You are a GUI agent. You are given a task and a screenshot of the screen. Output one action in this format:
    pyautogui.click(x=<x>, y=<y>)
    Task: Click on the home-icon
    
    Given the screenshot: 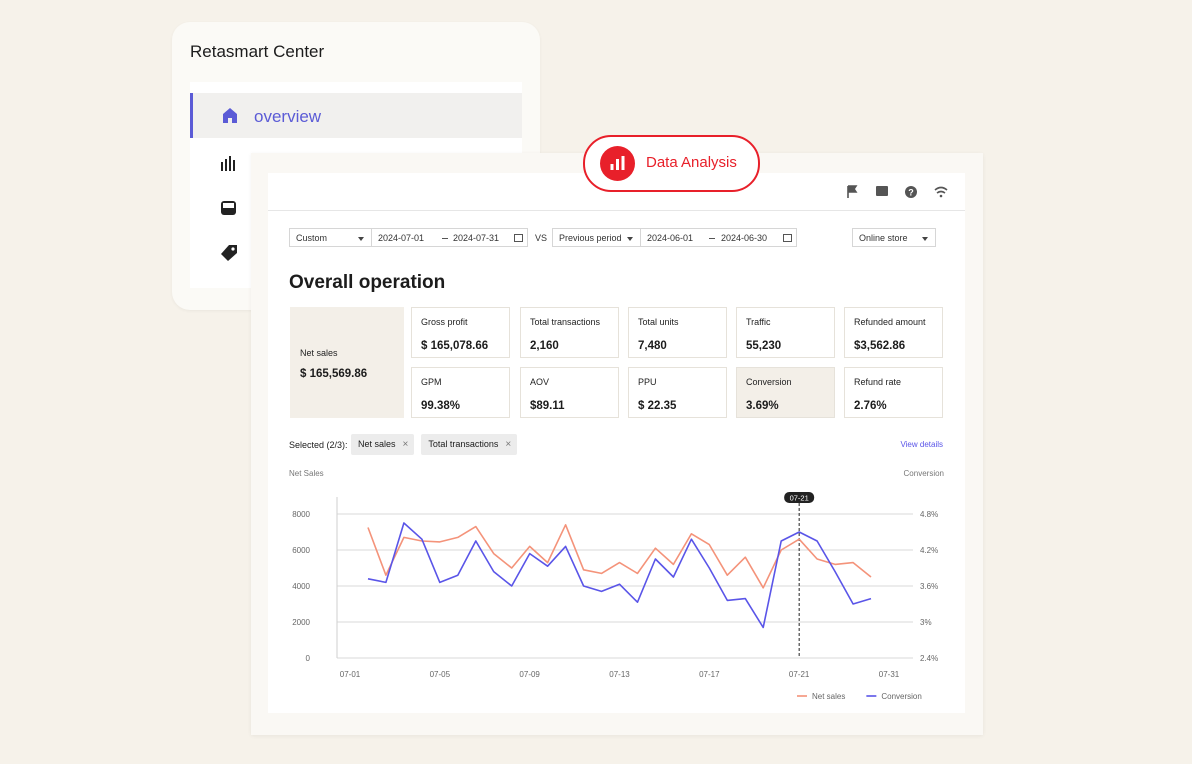 What is the action you would take?
    pyautogui.click(x=230, y=115)
    